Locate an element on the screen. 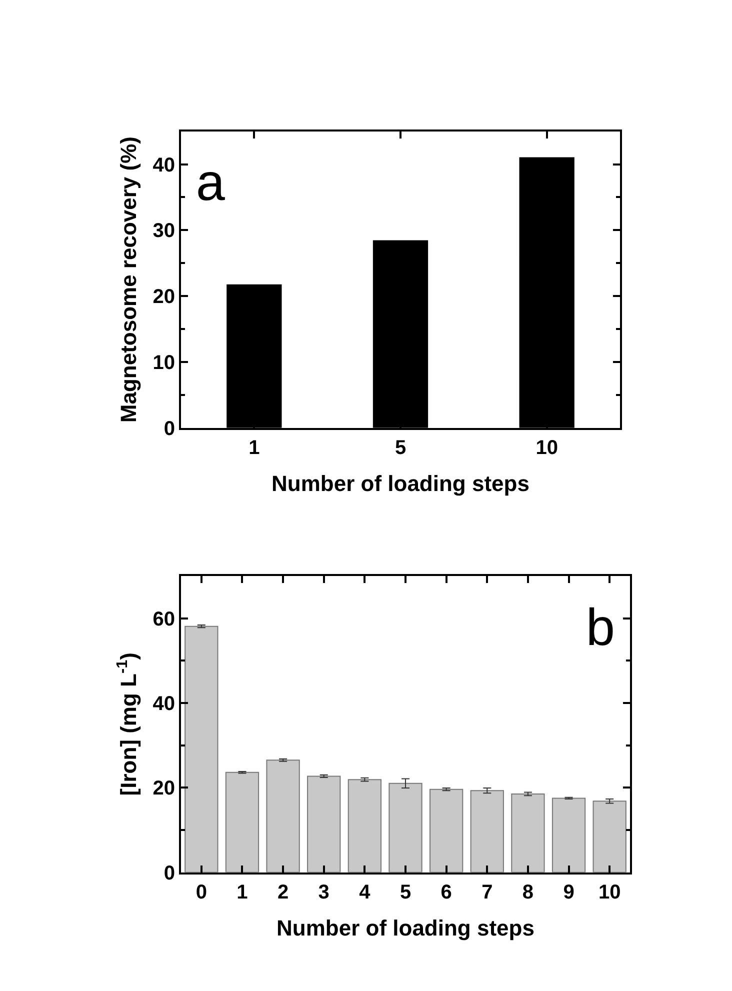  y-tick-label: 10 is located at coordinates (163, 363).